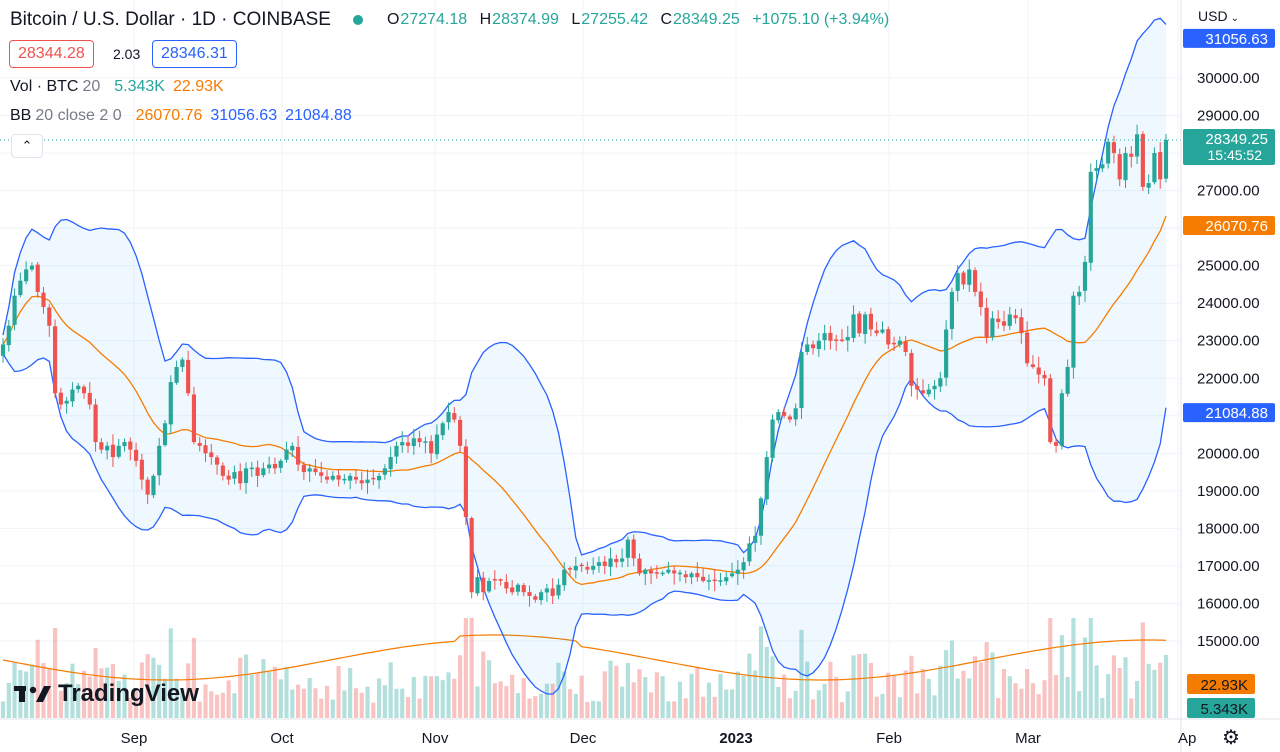 The image size is (1280, 752). What do you see at coordinates (121, 87) in the screenshot?
I see `volume-legend: Vol · BTC 20 5.343K 22.93K` at bounding box center [121, 87].